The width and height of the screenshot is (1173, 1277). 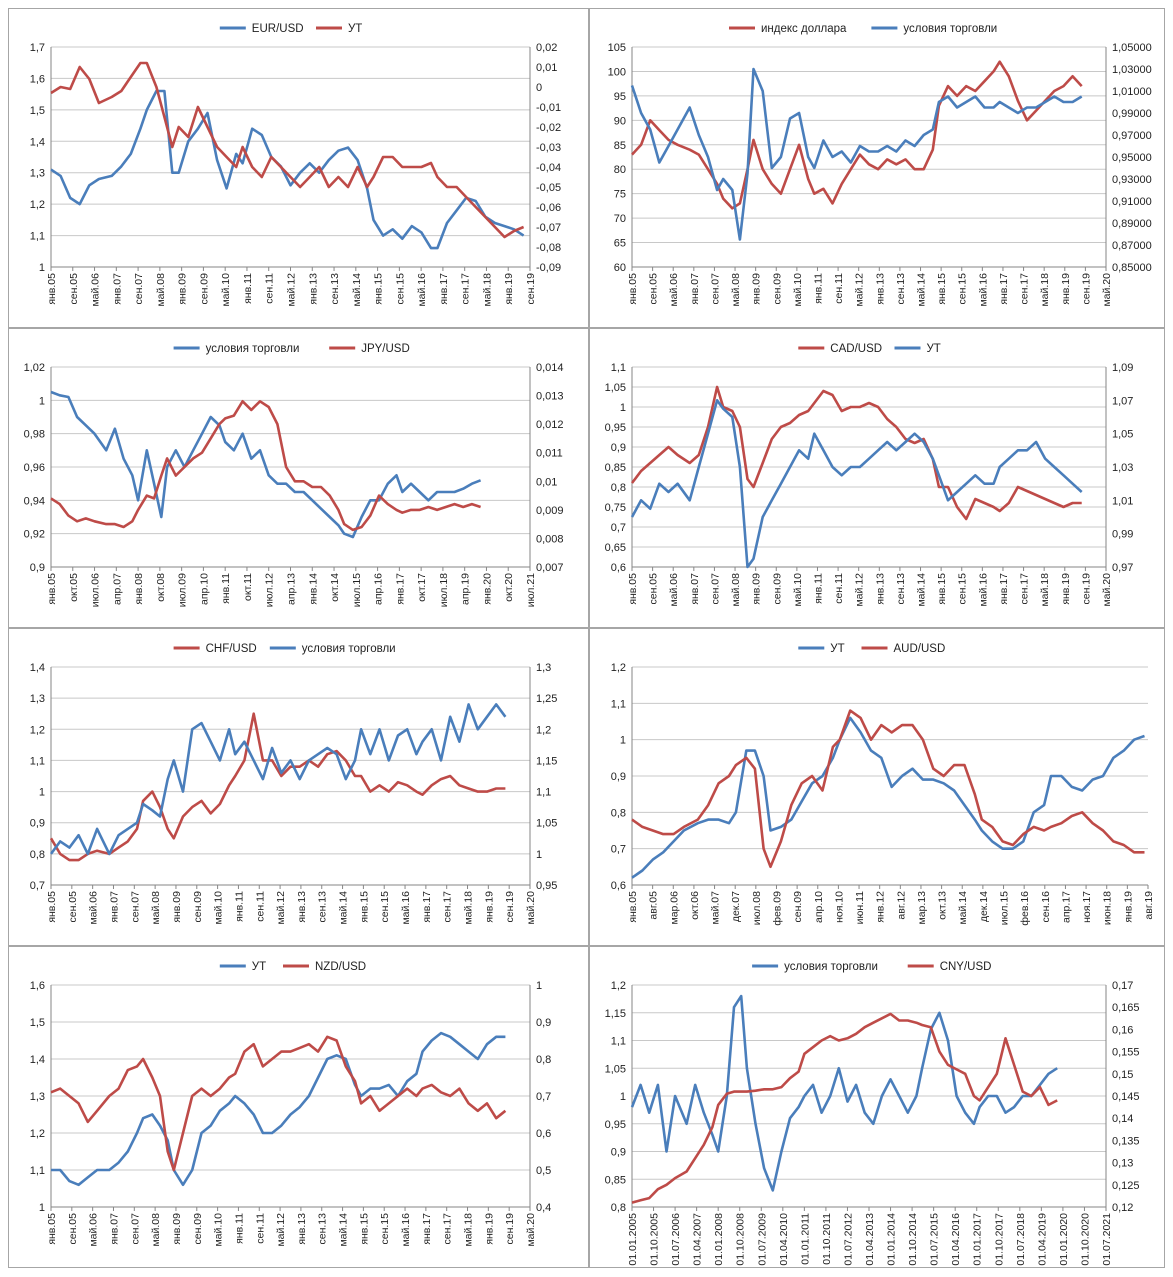 What do you see at coordinates (509, 587) in the screenshot?
I see `x-tick-label: окт.20` at bounding box center [509, 587].